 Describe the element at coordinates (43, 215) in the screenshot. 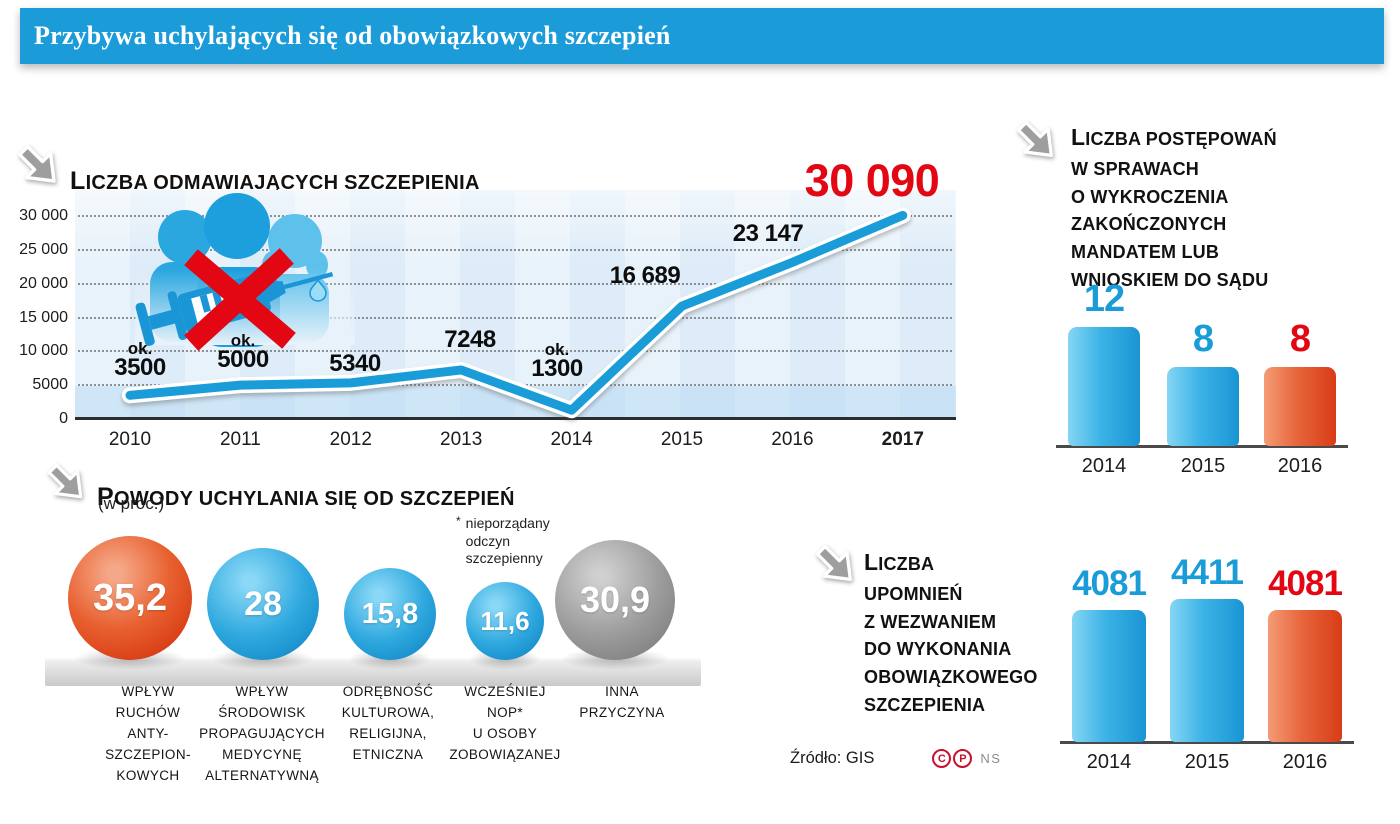

I see `y-axis-tick-label: 30 000` at that location.